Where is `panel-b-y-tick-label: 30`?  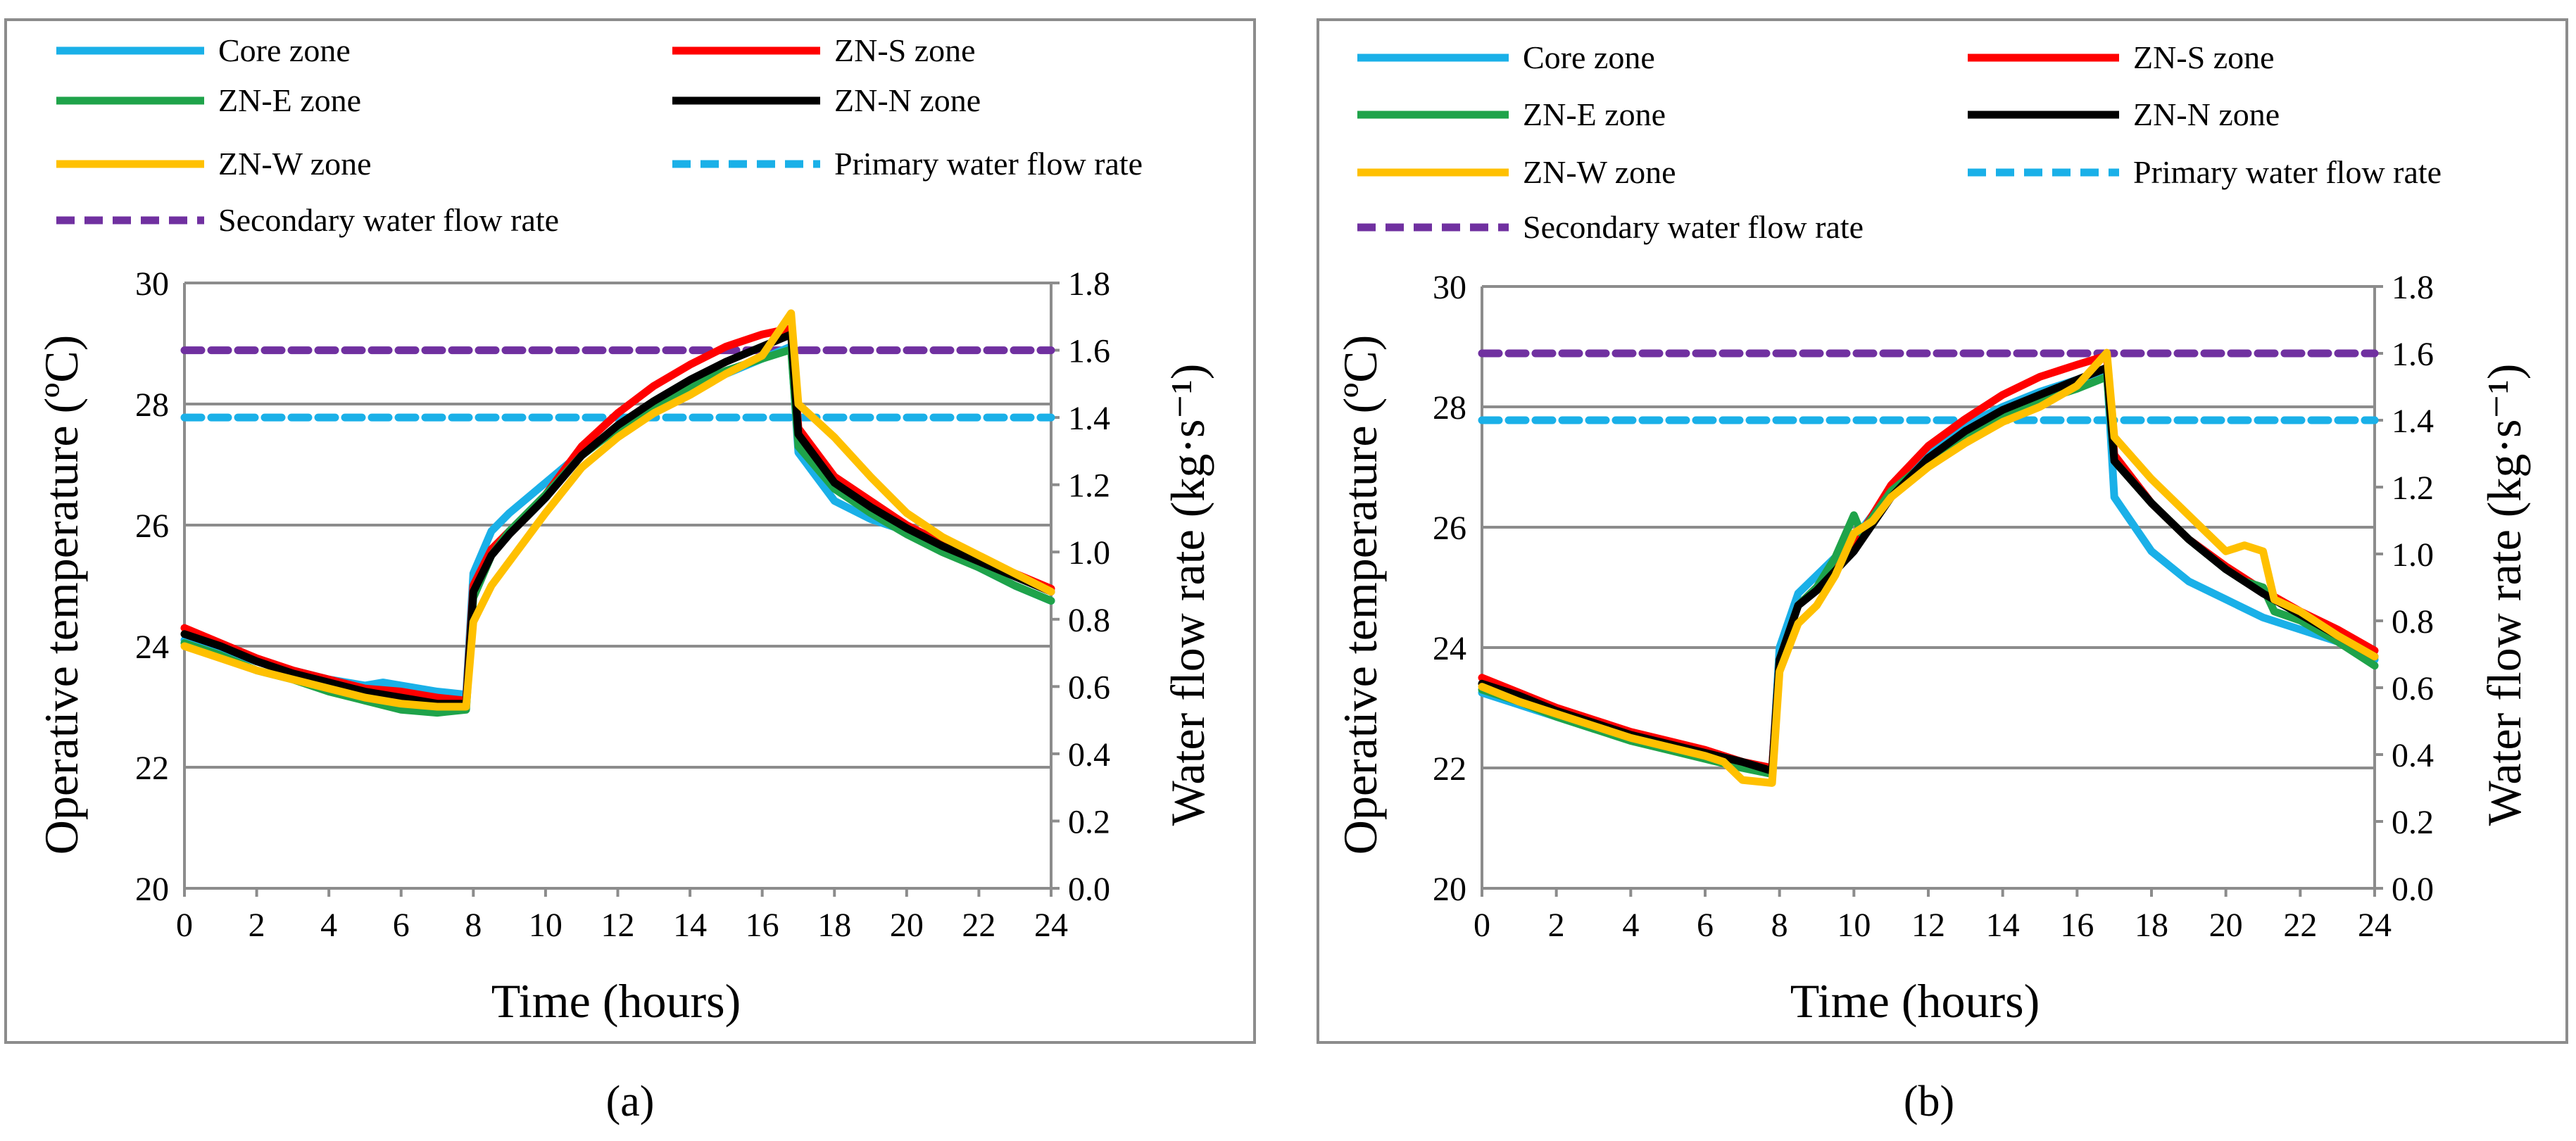
panel-b-y-tick-label: 30 is located at coordinates (1449, 287).